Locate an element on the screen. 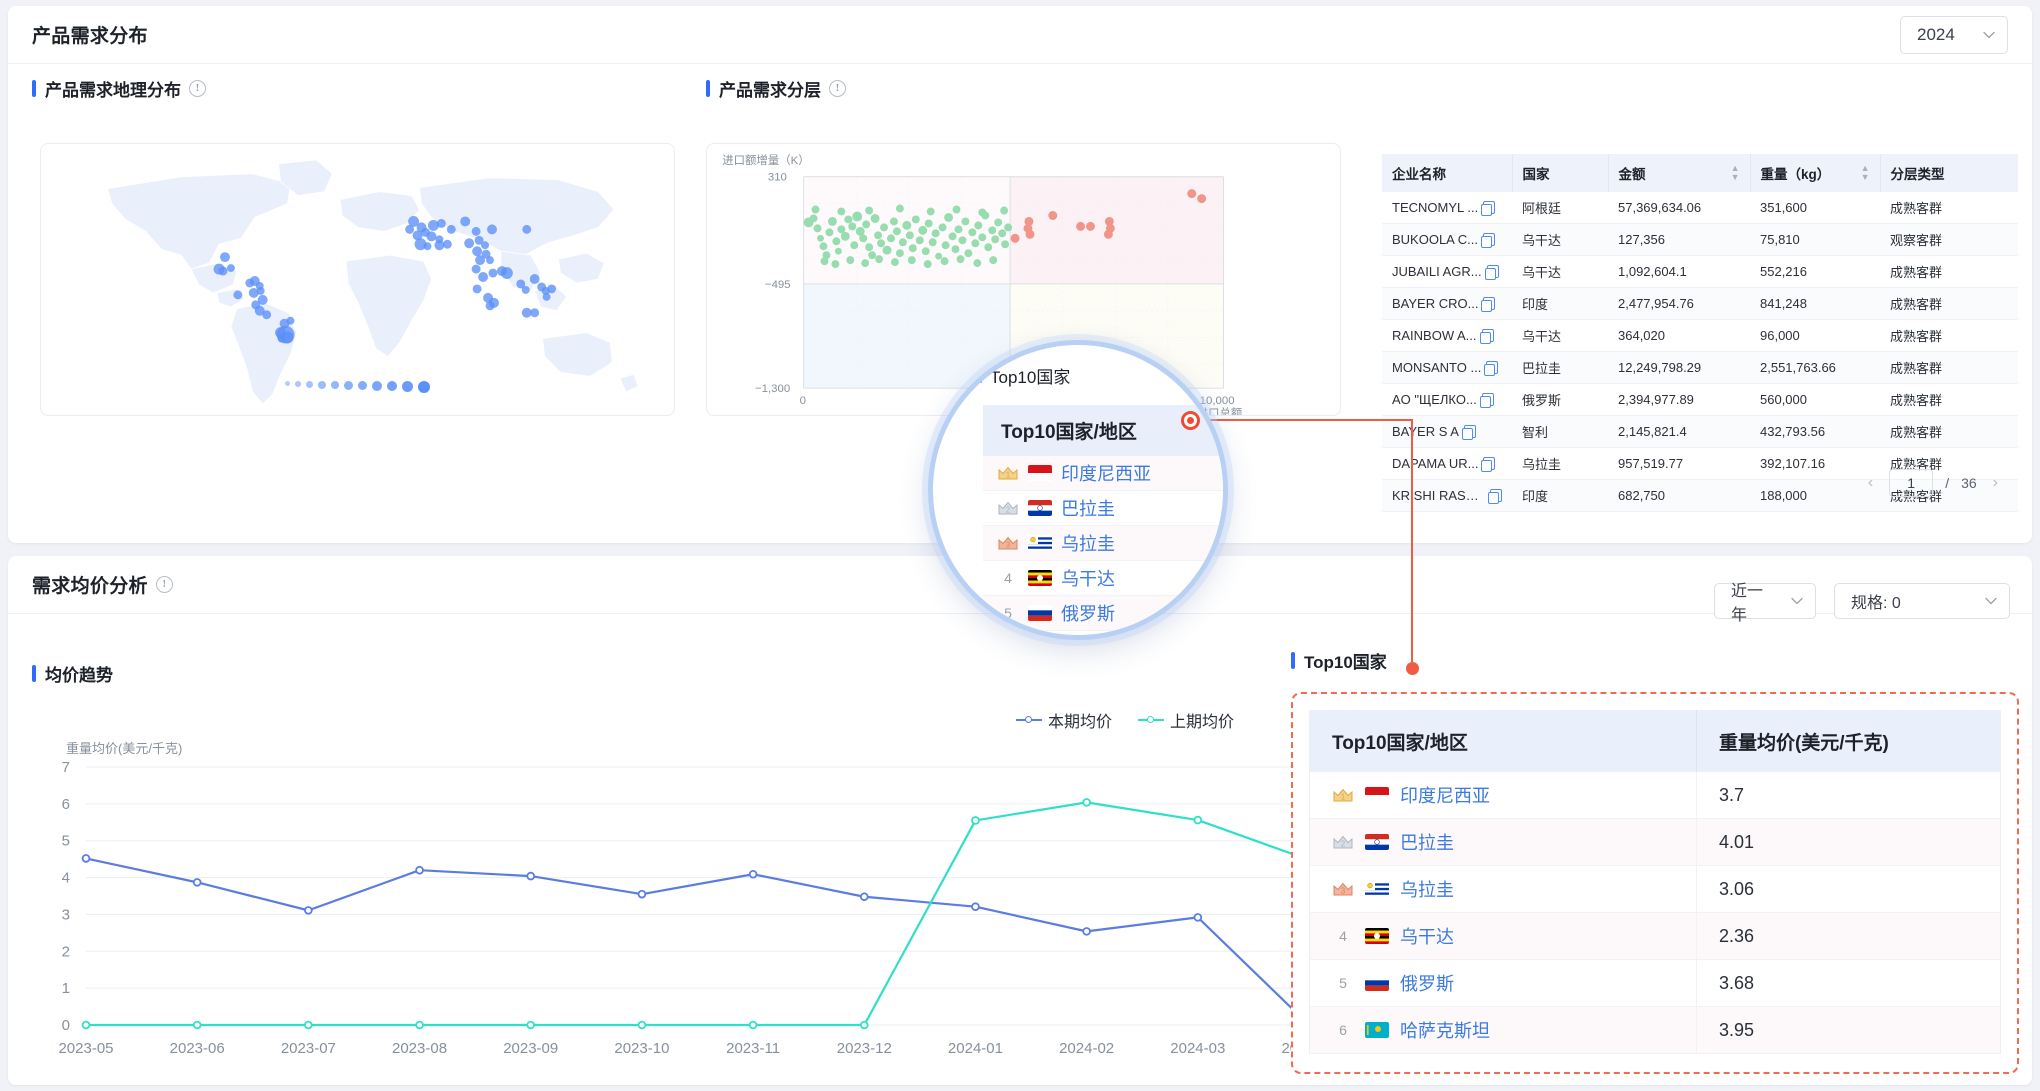 The image size is (2040, 1091). table-row: DAPAMA UR... 乌拉圭 957,519.77 392,107.16 成熟客群 is located at coordinates (1700, 463).